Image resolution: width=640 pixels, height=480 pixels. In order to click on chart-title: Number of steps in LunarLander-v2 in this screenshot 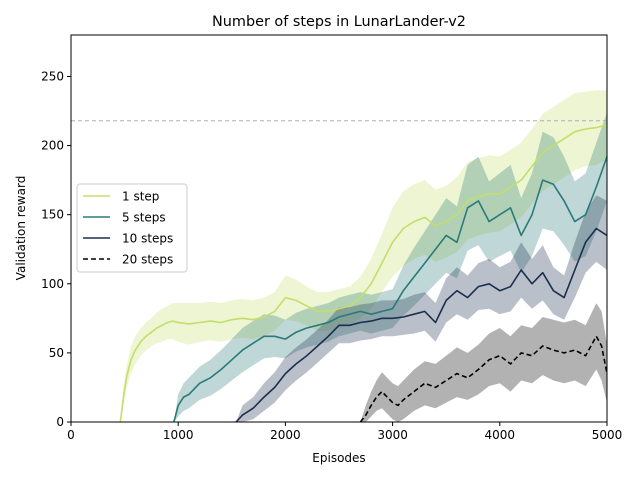, I will do `click(339, 22)`.